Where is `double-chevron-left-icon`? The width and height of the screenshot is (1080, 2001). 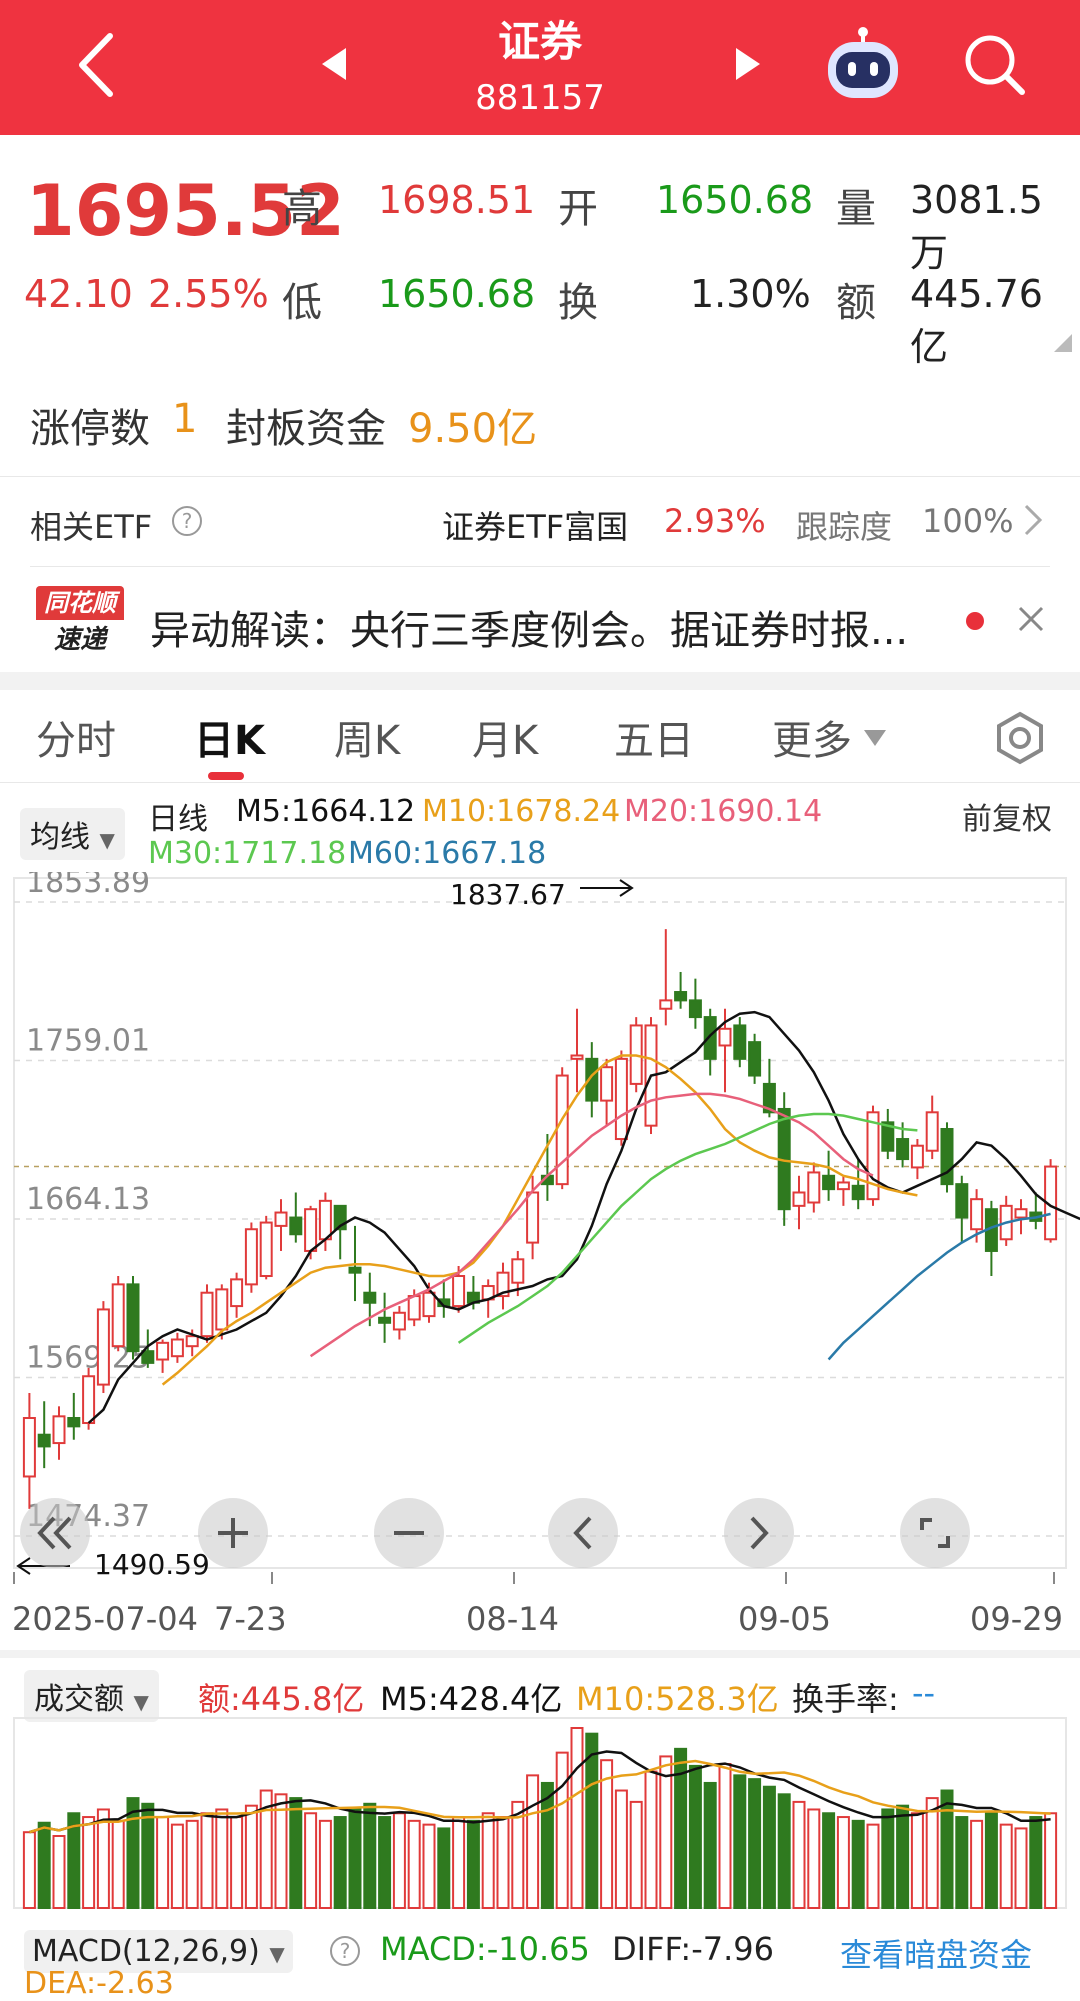 double-chevron-left-icon is located at coordinates (54, 1533).